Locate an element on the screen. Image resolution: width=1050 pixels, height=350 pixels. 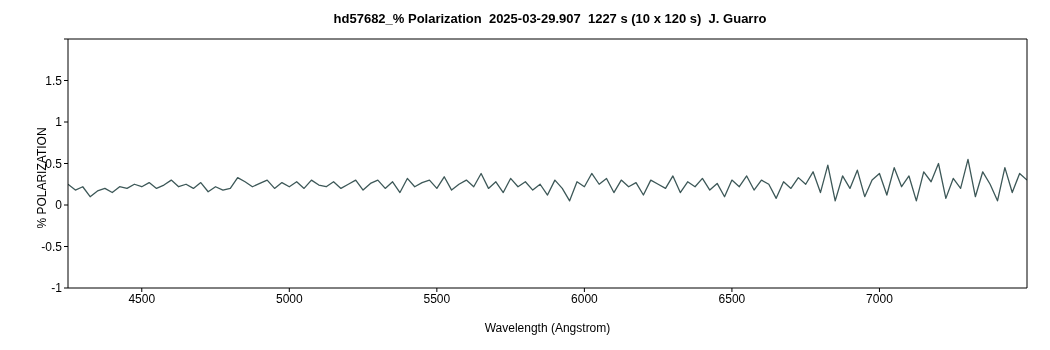
x-tick-label: 5000 is located at coordinates (289, 298).